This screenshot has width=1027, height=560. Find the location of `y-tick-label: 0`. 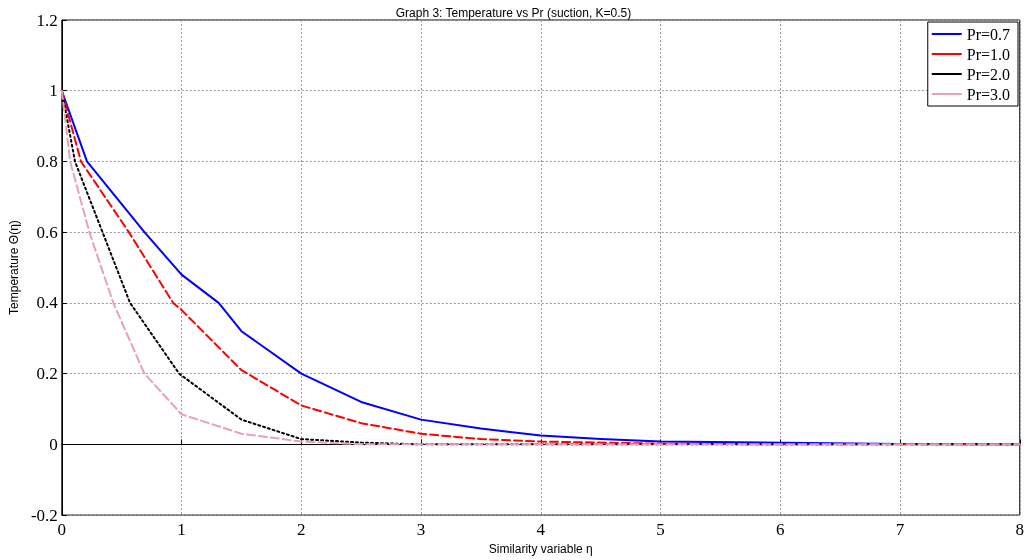

y-tick-label: 0 is located at coordinates (53, 444).